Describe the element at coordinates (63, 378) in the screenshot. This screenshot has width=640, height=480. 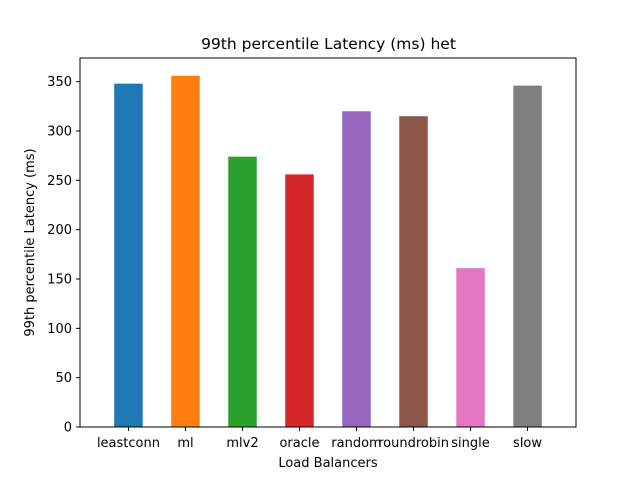
I see `y-tick-label: 50` at that location.